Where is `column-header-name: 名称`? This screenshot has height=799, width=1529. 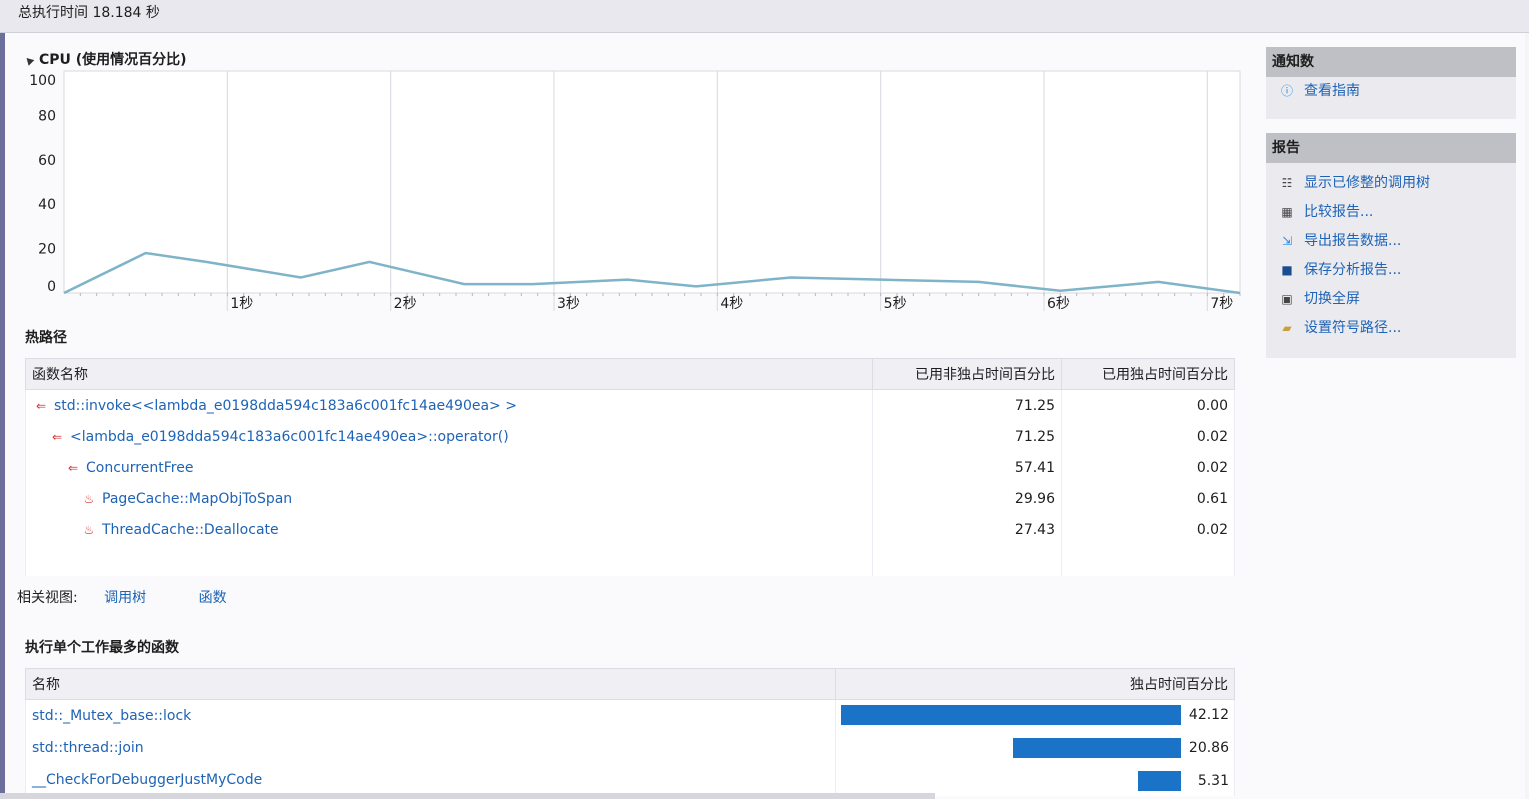 column-header-name: 名称 is located at coordinates (430, 684).